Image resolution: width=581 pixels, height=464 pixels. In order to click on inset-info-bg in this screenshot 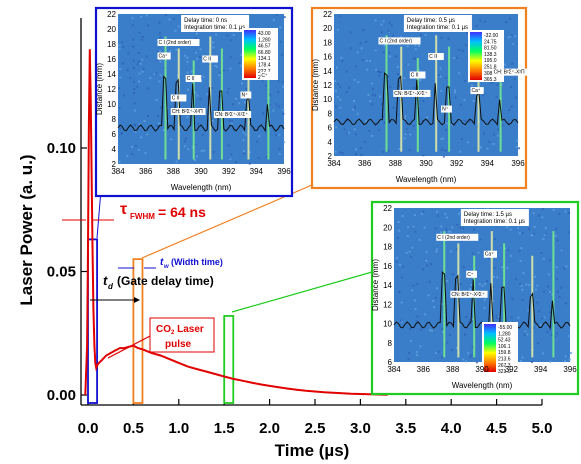, I will do `click(494, 217)`.